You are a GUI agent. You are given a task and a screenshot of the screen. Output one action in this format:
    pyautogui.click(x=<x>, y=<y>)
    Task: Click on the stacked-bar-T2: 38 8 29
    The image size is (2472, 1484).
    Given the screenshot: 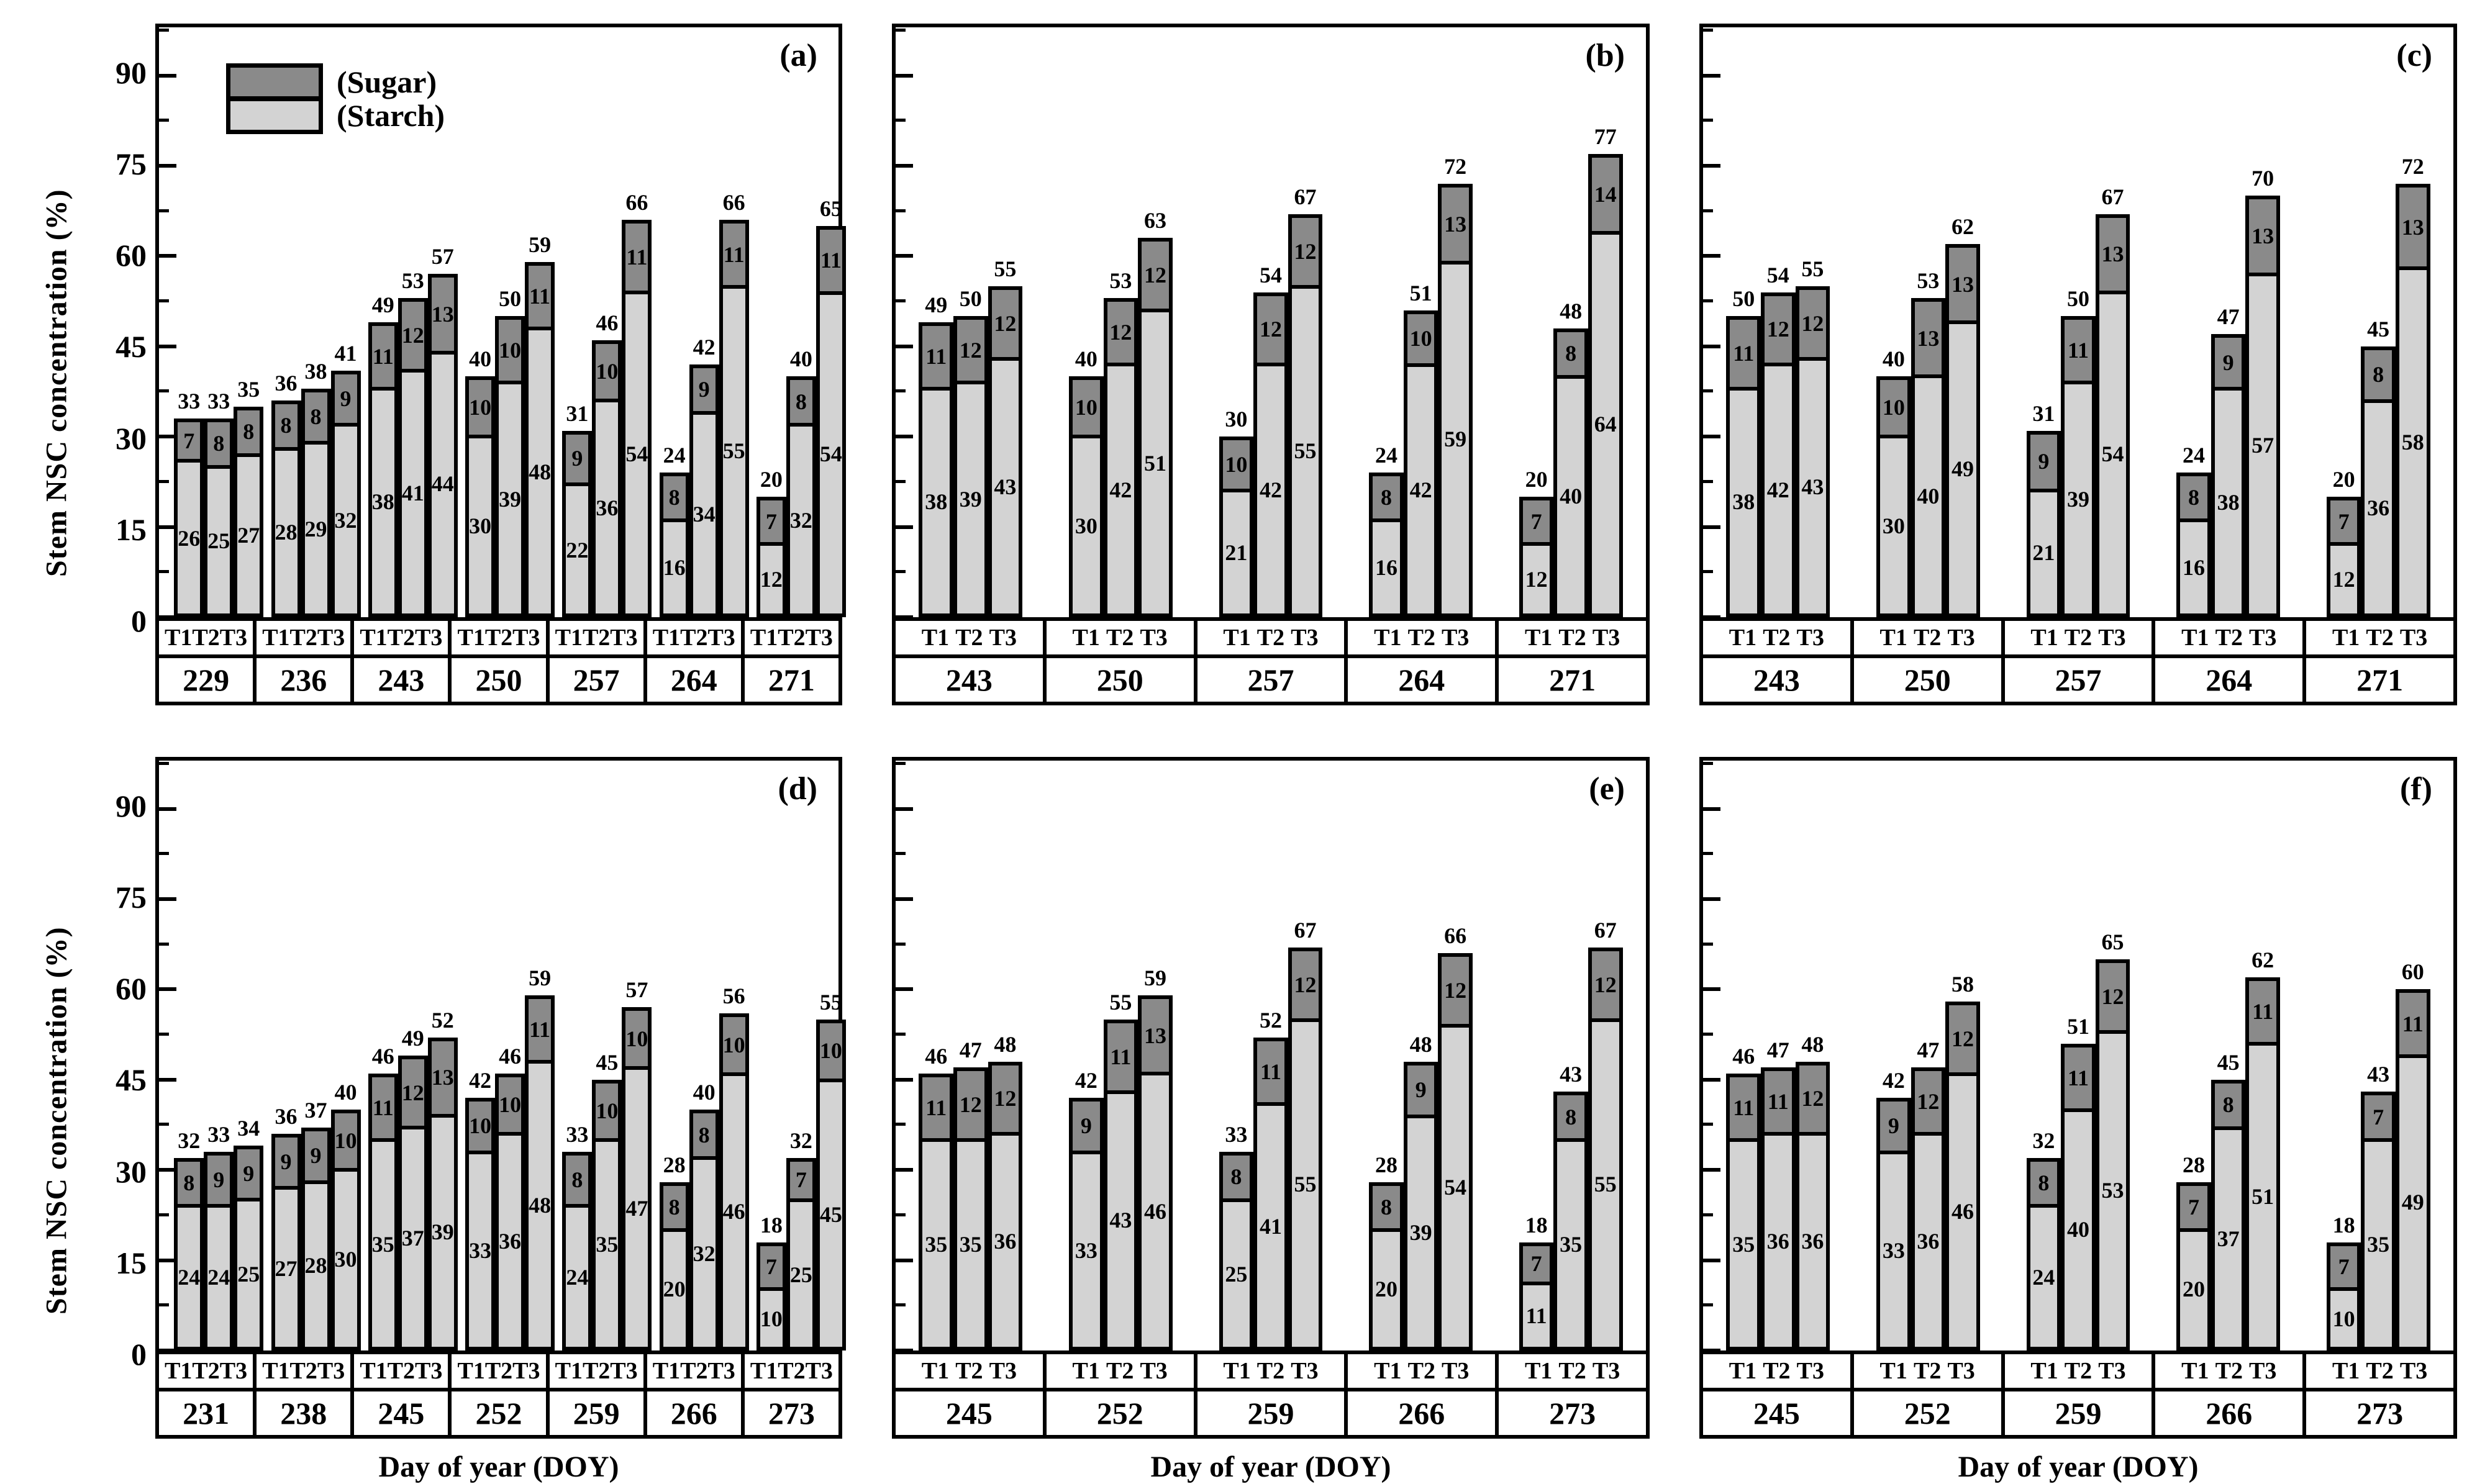 What is the action you would take?
    pyautogui.click(x=316, y=488)
    